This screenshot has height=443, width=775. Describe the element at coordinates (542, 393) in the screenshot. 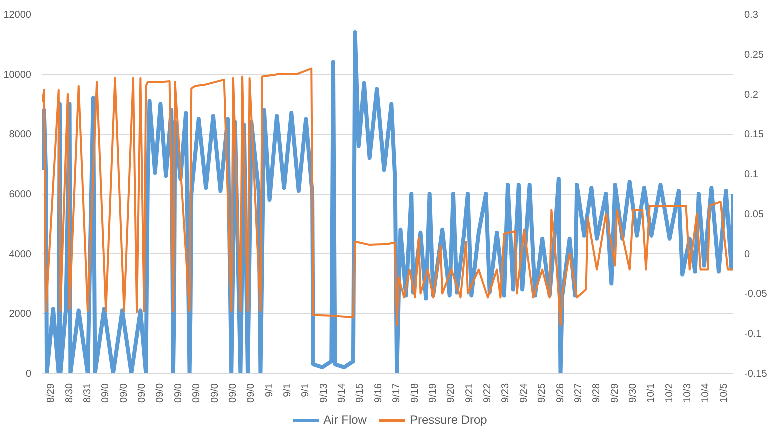

I see `x-tick-label: 9/25` at that location.